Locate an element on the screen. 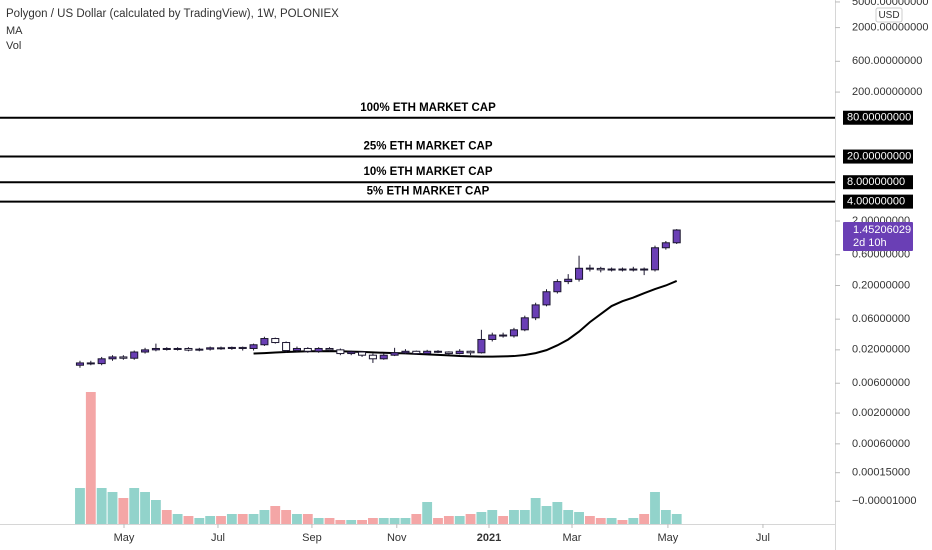  indicator-label: MA is located at coordinates (14, 31).